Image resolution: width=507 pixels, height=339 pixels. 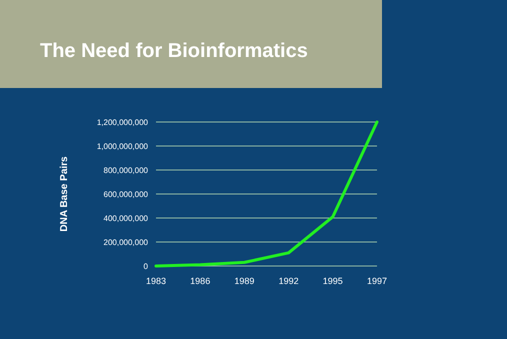 I want to click on y-tick-label: 800,000,000, so click(x=126, y=170).